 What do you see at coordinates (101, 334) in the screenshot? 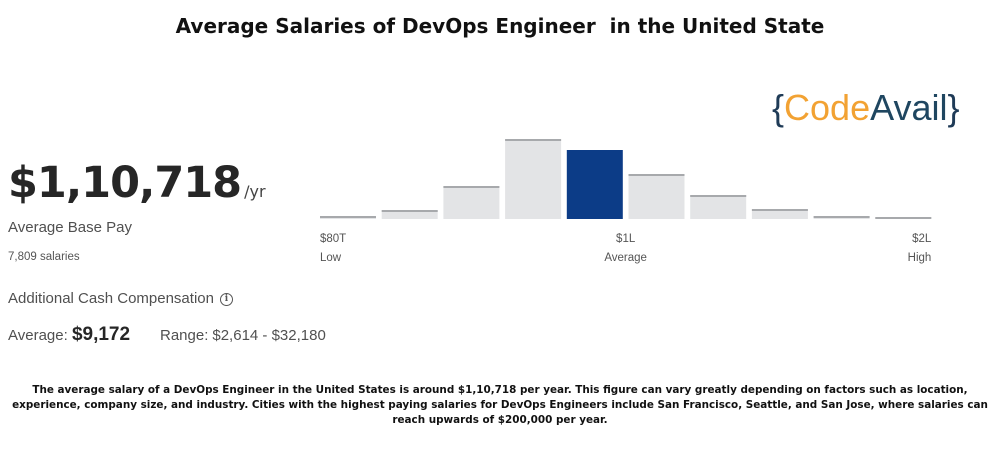
I see `cash-average-value: $9,172` at bounding box center [101, 334].